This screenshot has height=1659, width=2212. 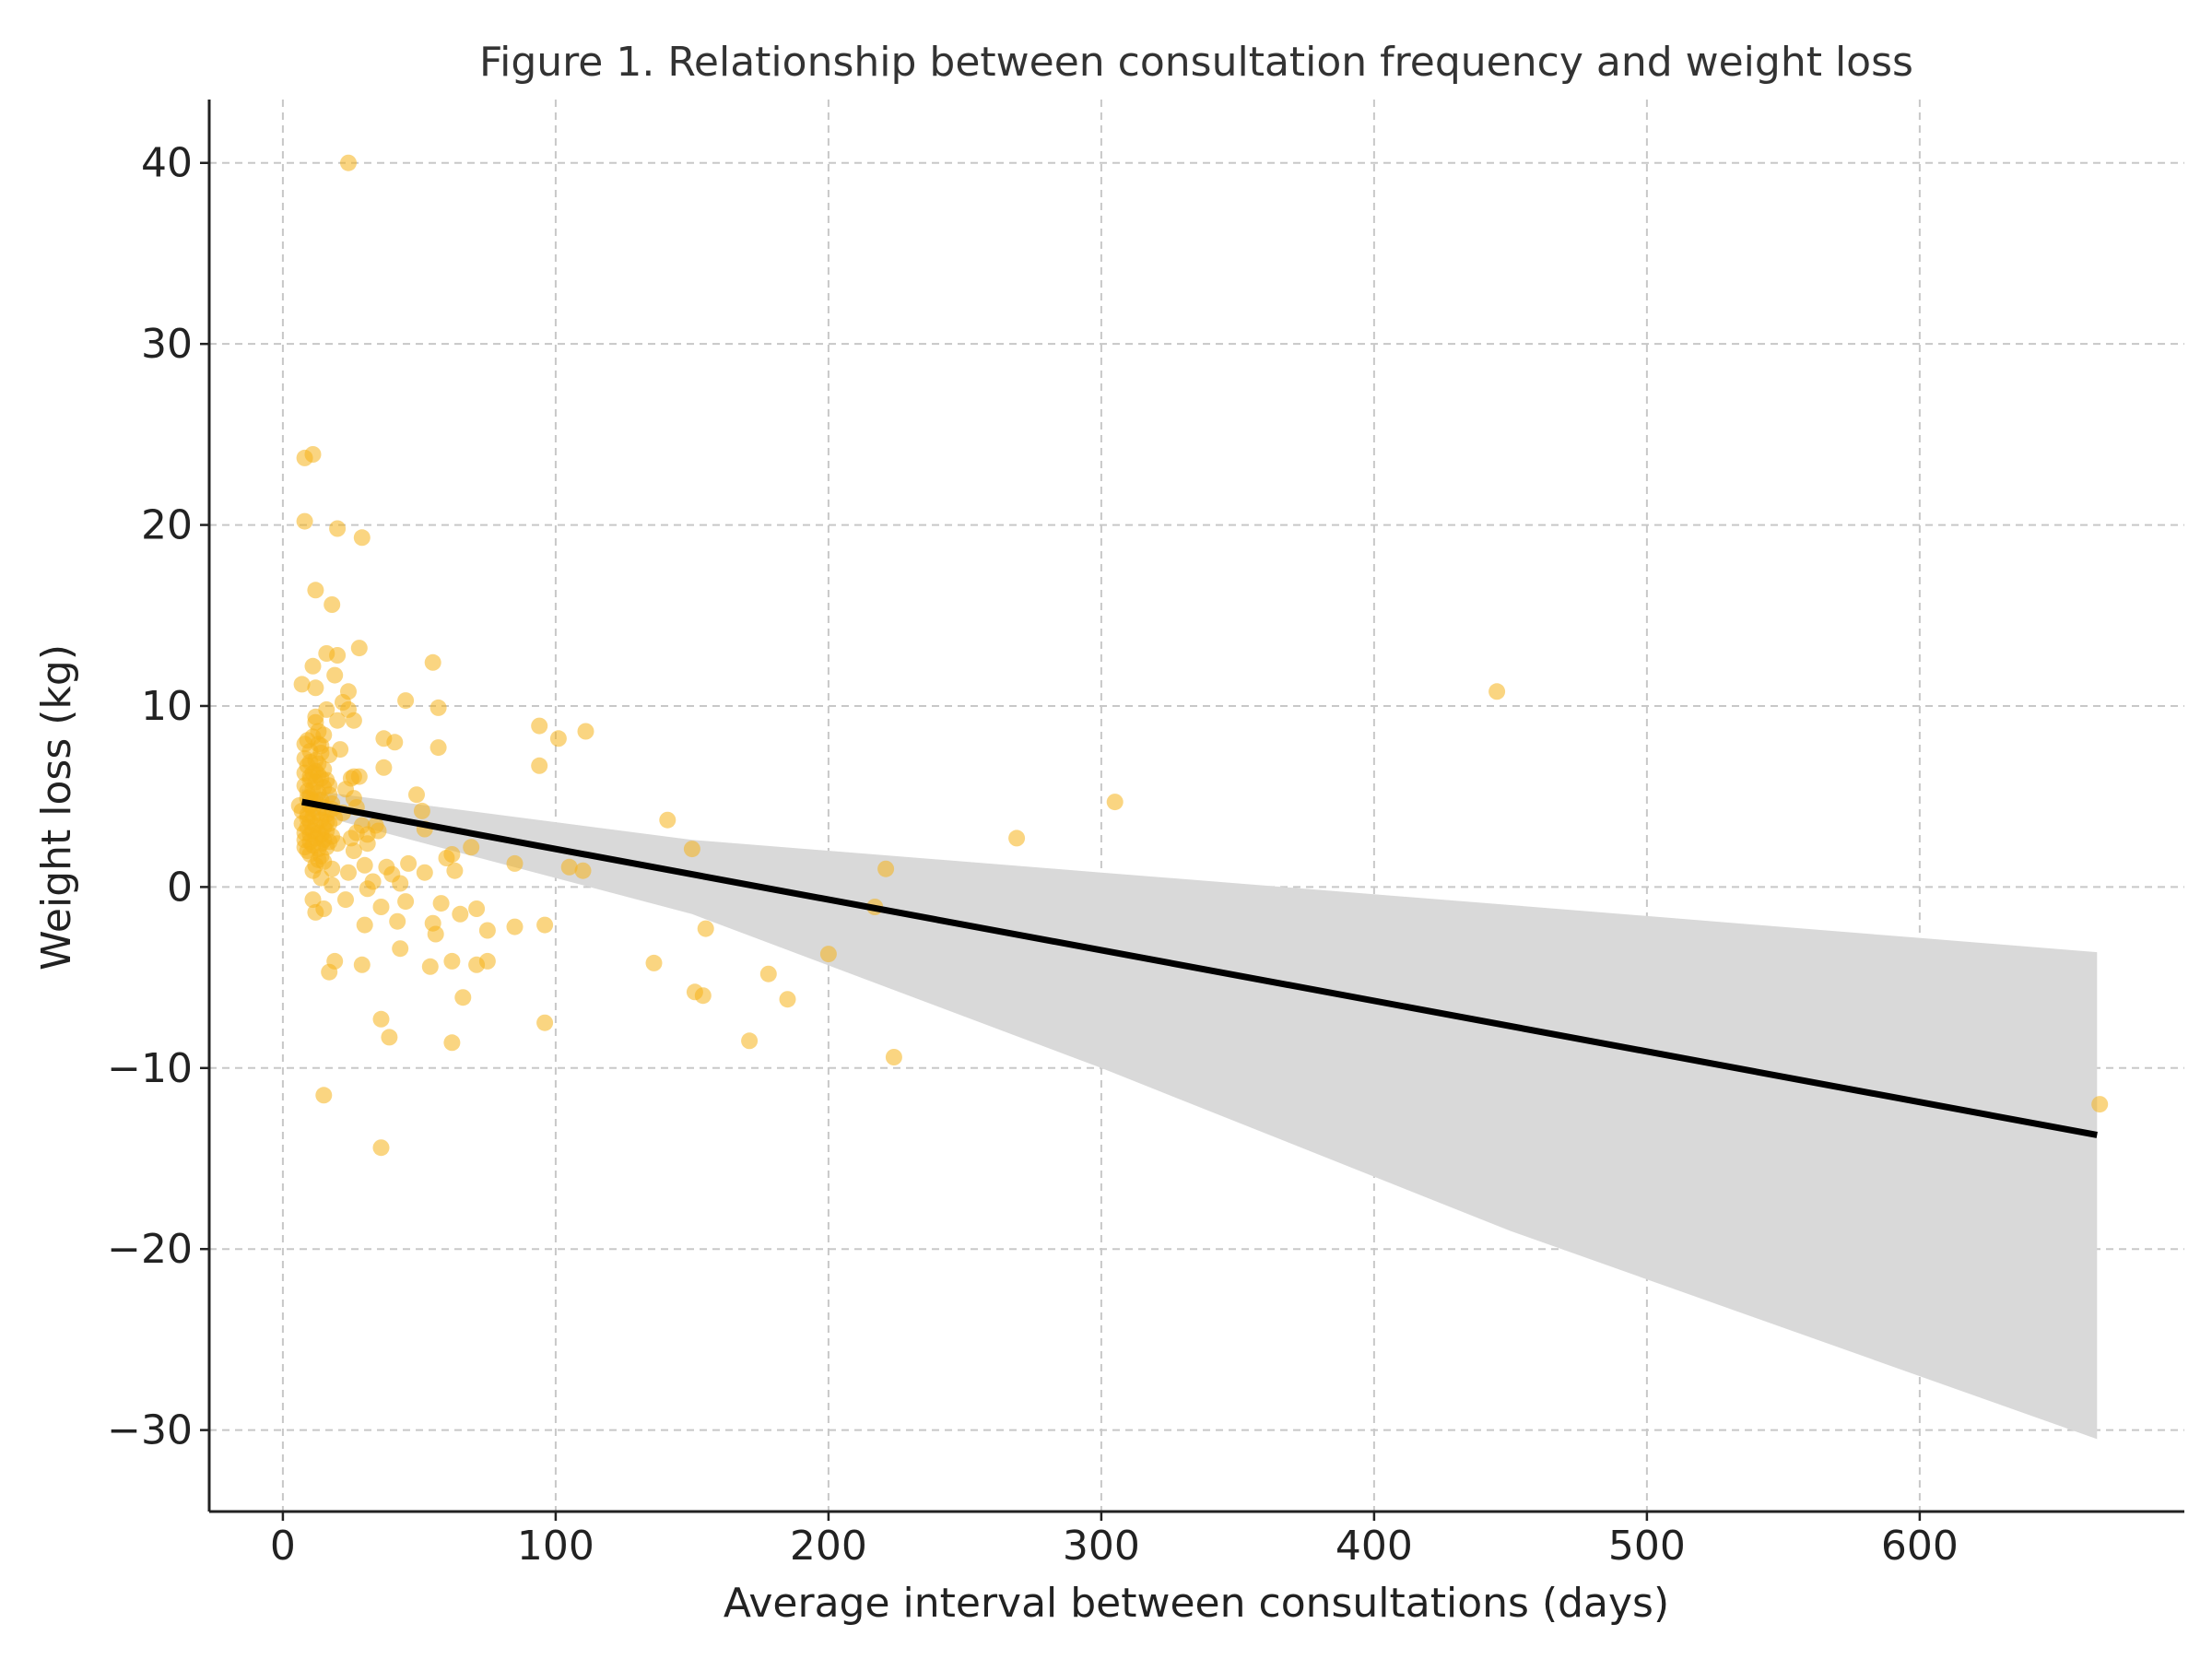 What do you see at coordinates (150, 1249) in the screenshot?
I see `y-tick-label: −20` at bounding box center [150, 1249].